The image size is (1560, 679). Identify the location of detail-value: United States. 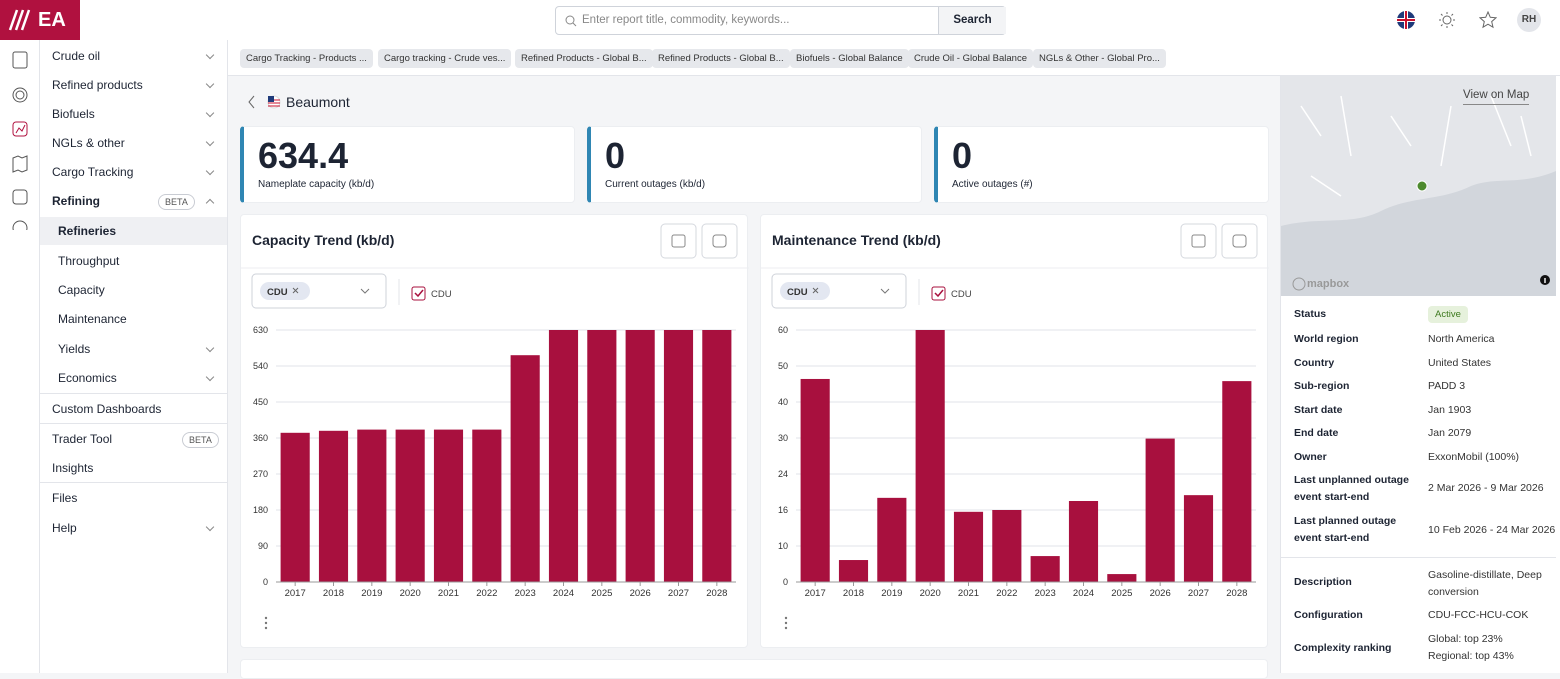
(1460, 363).